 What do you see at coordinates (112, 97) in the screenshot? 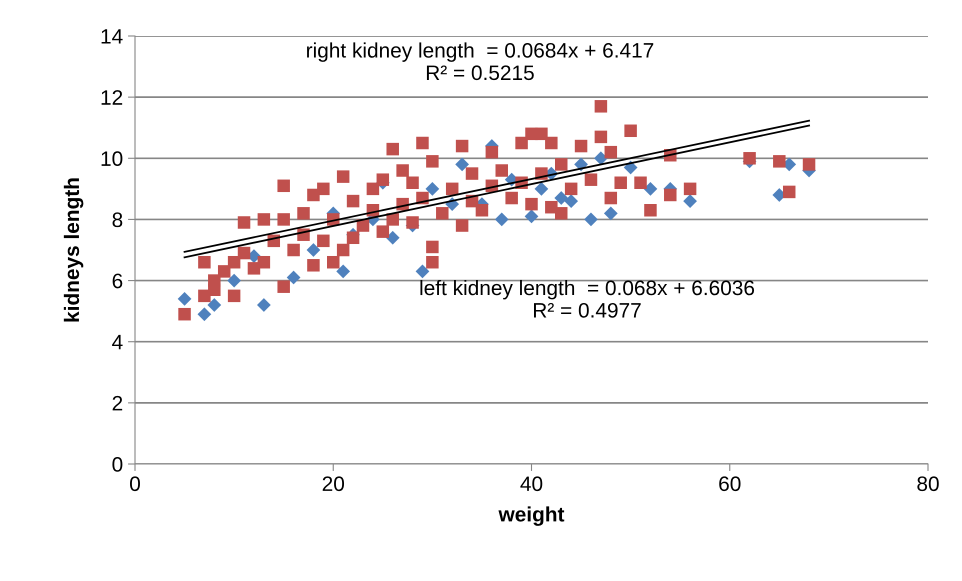
I see `y-tick-label: 12` at bounding box center [112, 97].